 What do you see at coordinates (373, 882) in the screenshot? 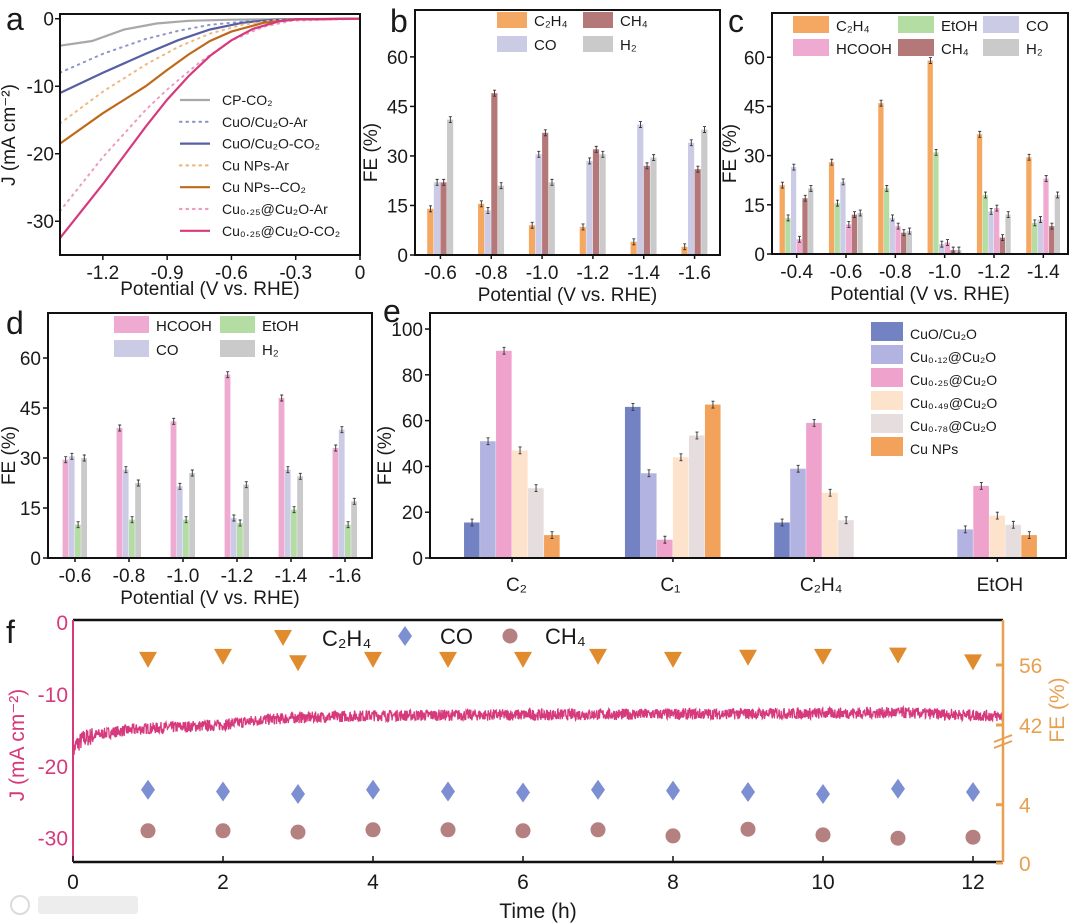
I see `x-tick-label: 4` at bounding box center [373, 882].